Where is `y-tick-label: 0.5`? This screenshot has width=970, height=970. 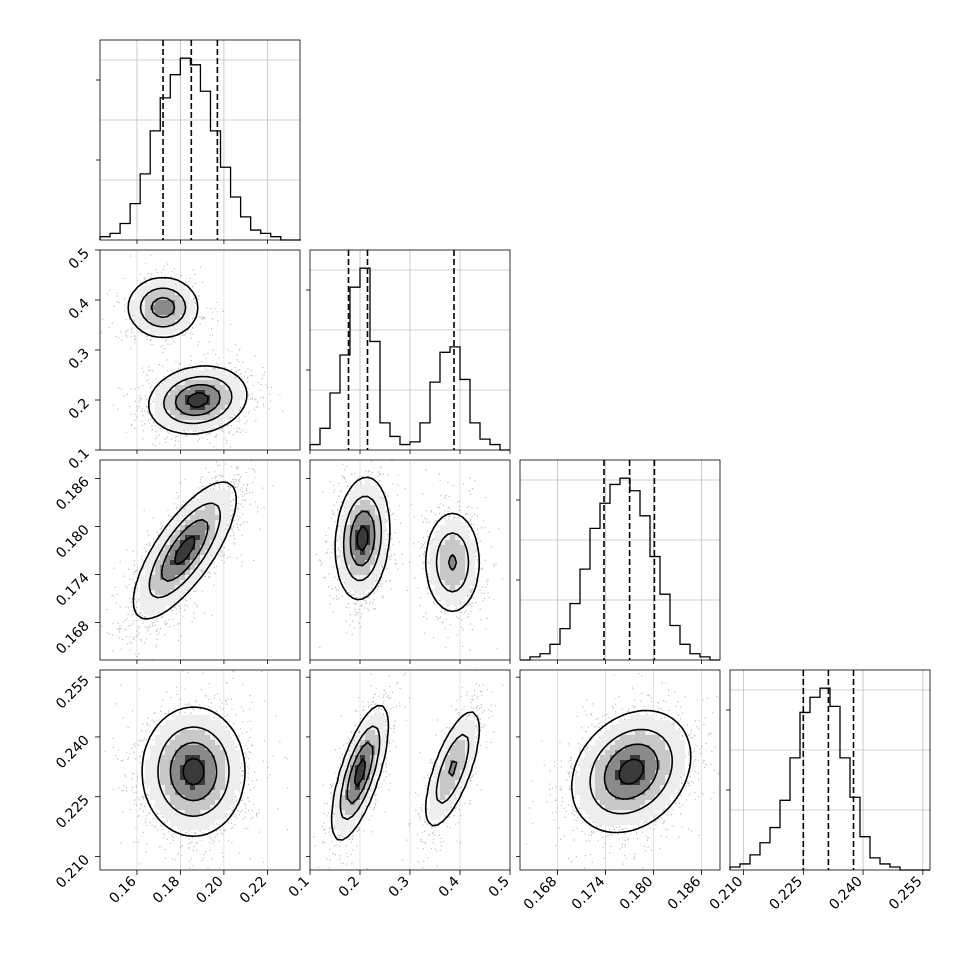 y-tick-label: 0.5 is located at coordinates (79, 259).